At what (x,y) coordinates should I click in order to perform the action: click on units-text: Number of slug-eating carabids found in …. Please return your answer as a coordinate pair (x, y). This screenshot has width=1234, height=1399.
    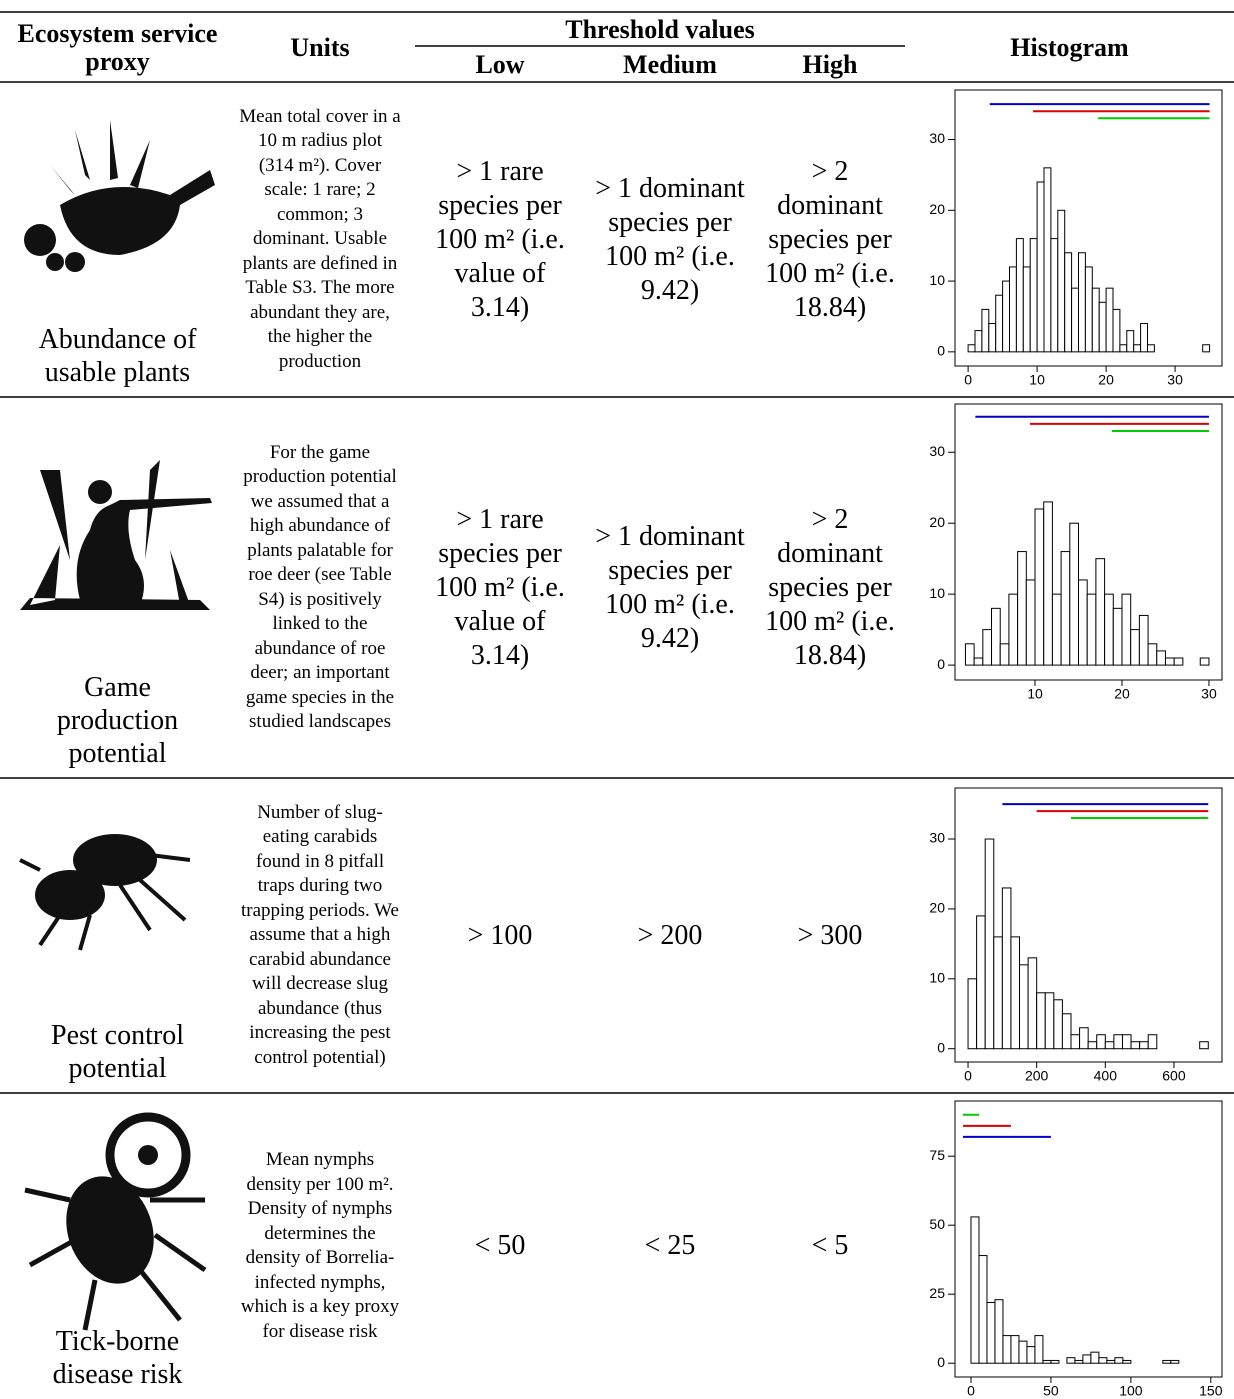
    Looking at the image, I should click on (319, 934).